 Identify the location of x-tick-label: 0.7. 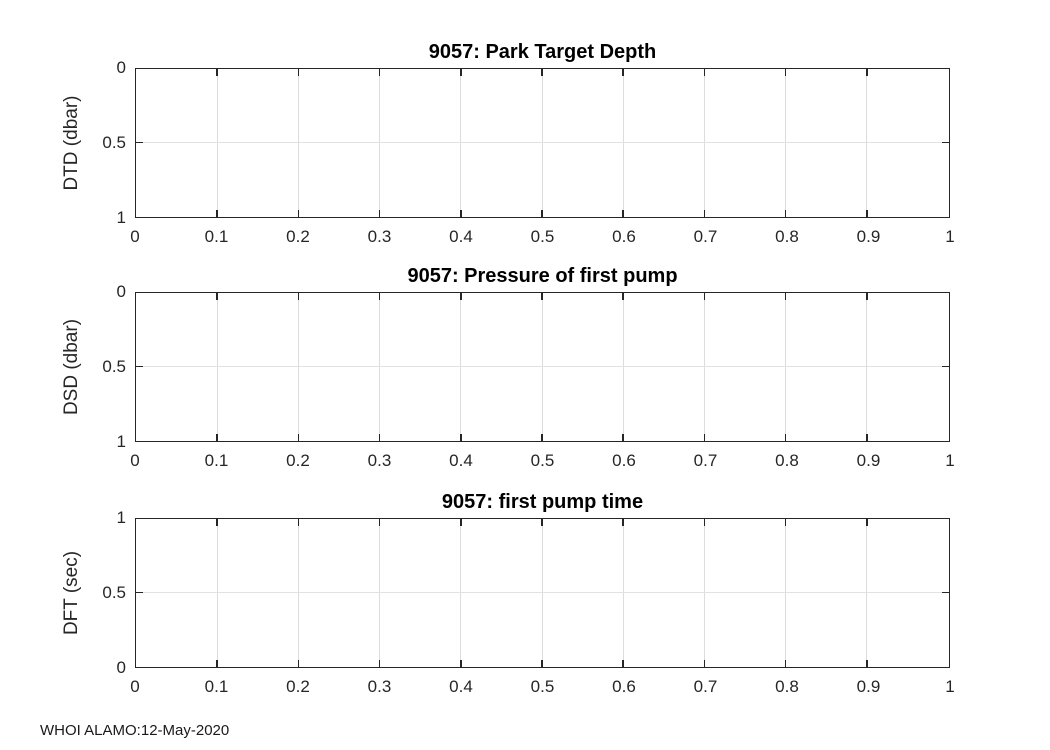
(705, 236).